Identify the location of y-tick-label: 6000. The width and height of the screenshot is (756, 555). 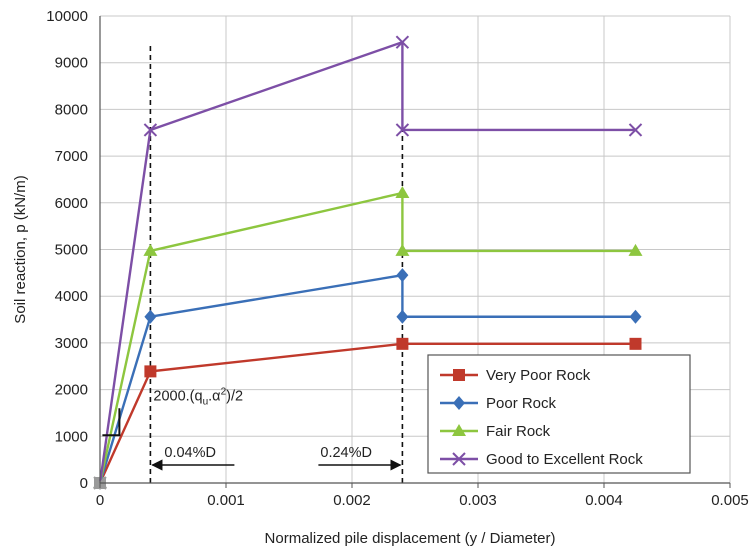
(71, 203).